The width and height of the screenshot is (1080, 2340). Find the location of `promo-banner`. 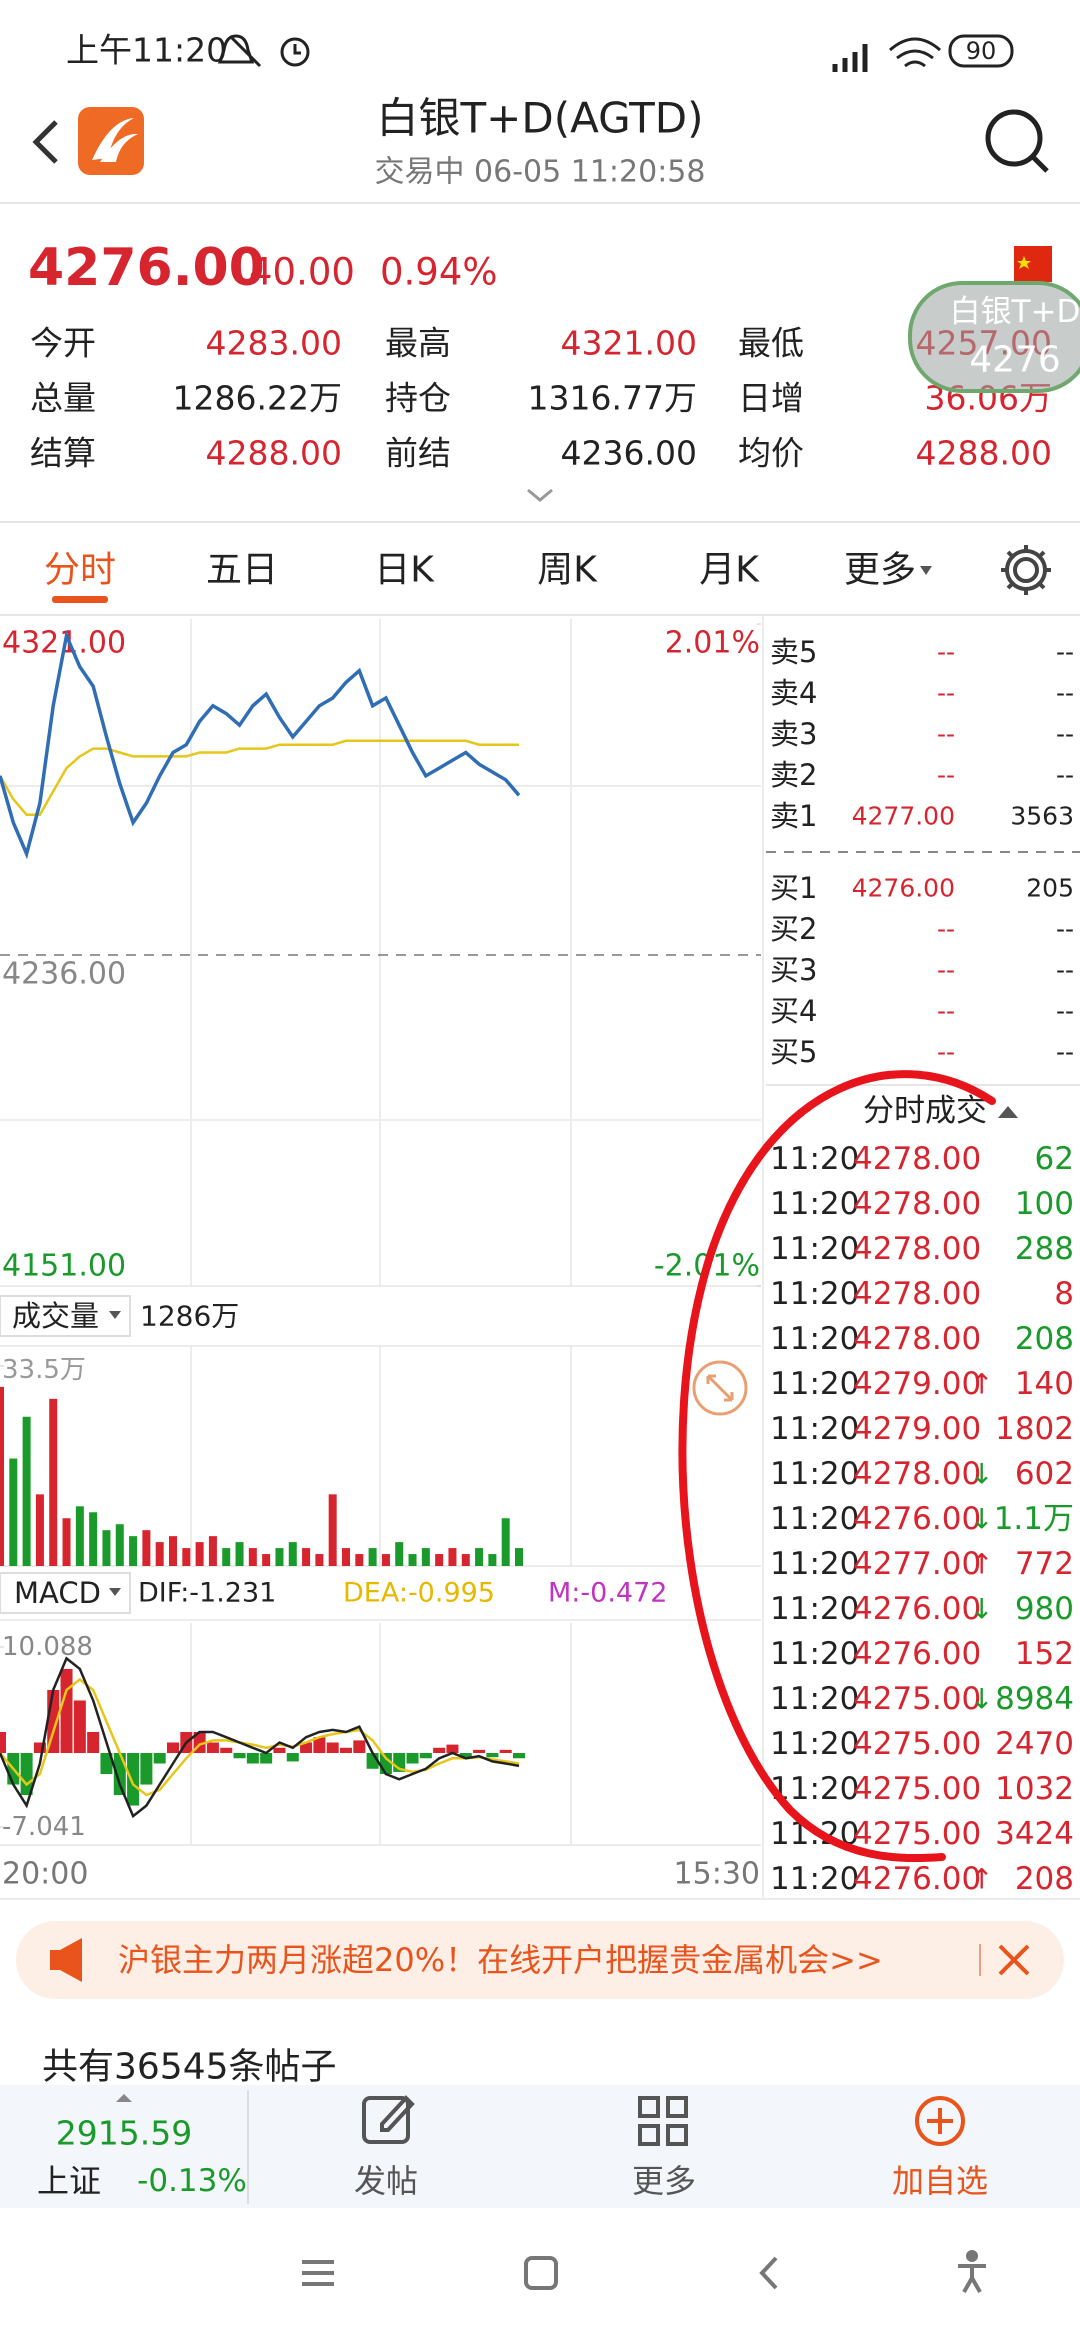

promo-banner is located at coordinates (540, 1960).